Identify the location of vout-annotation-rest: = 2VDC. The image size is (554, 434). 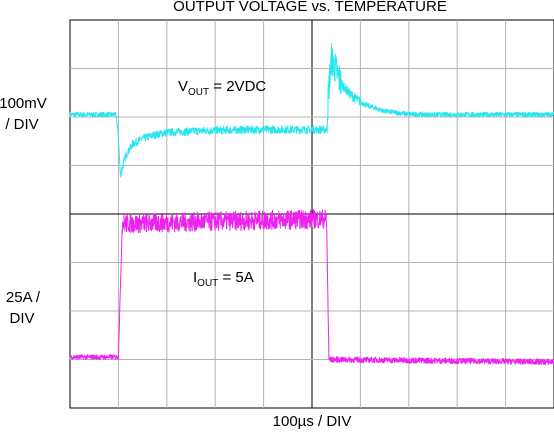
(237, 86).